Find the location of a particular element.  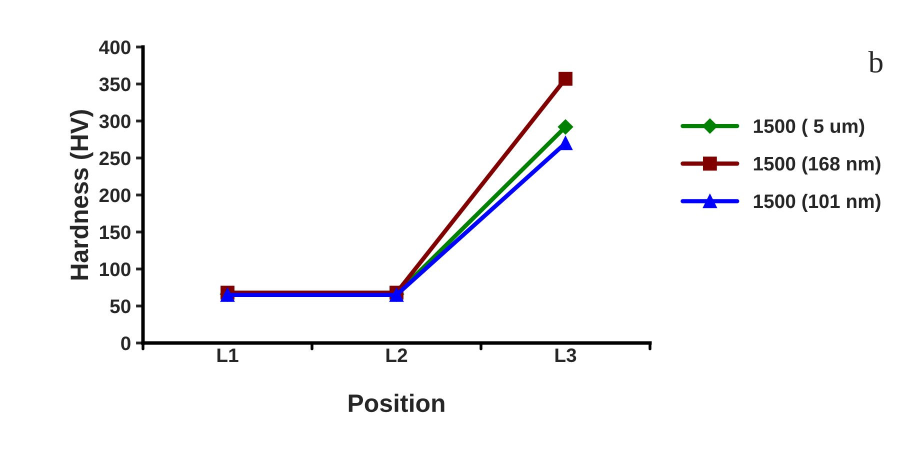

y-tick-label: 50 is located at coordinates (120, 306).